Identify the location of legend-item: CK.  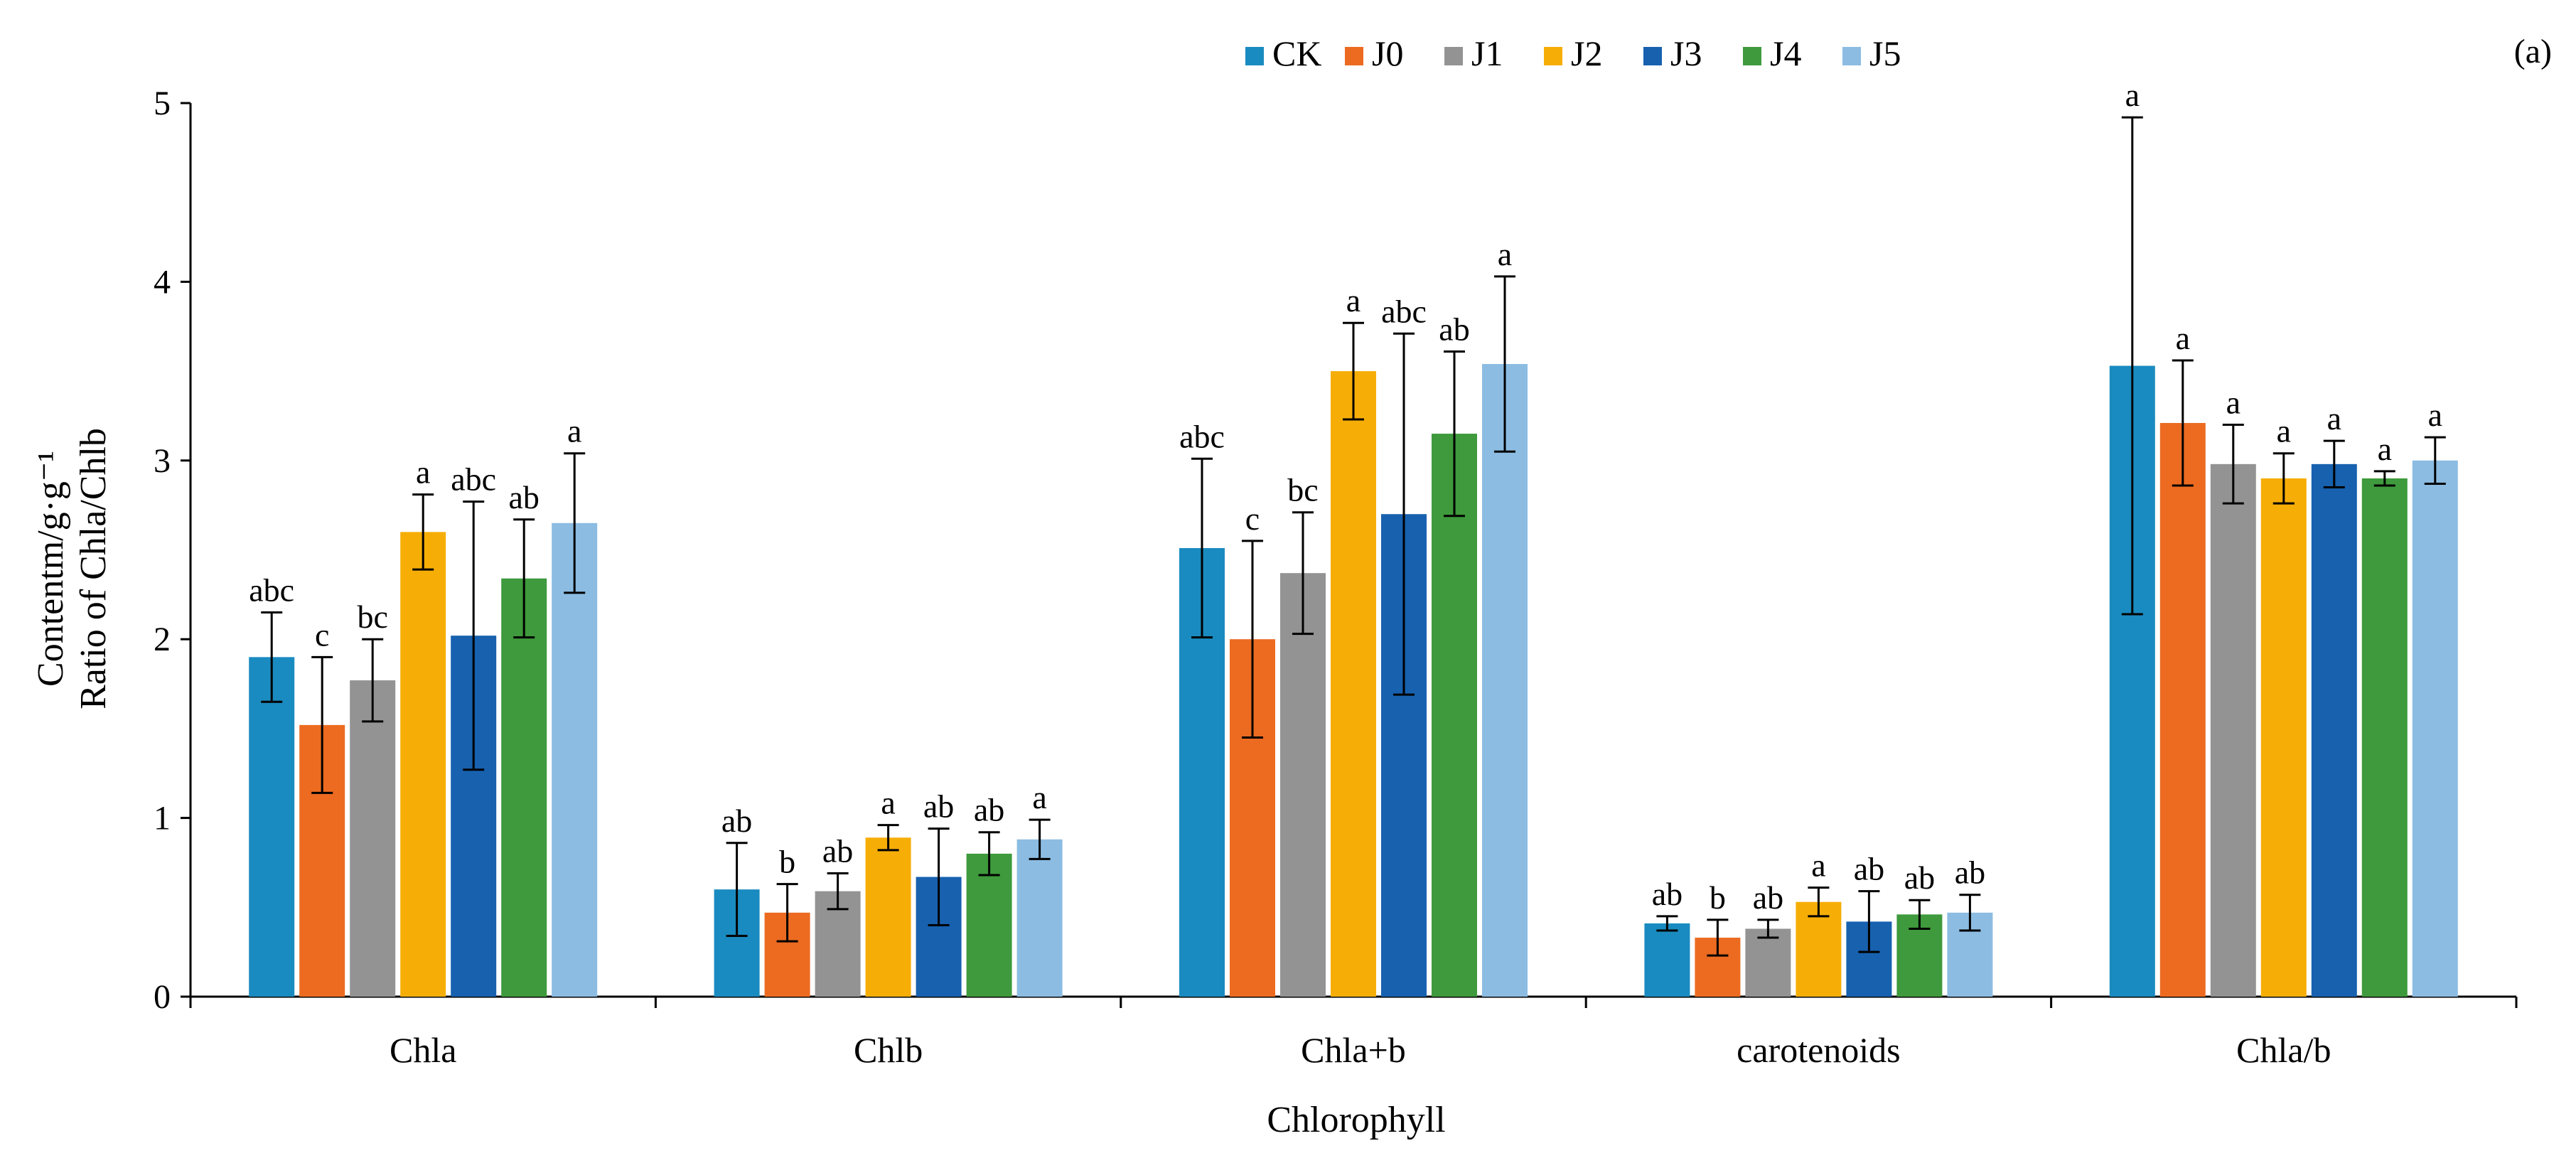
(1283, 53).